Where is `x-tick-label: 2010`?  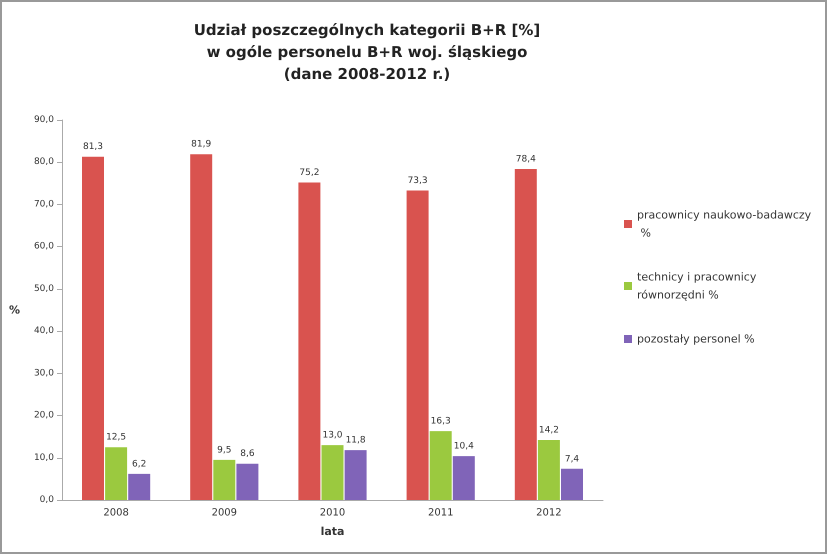
x-tick-label: 2010 is located at coordinates (333, 513).